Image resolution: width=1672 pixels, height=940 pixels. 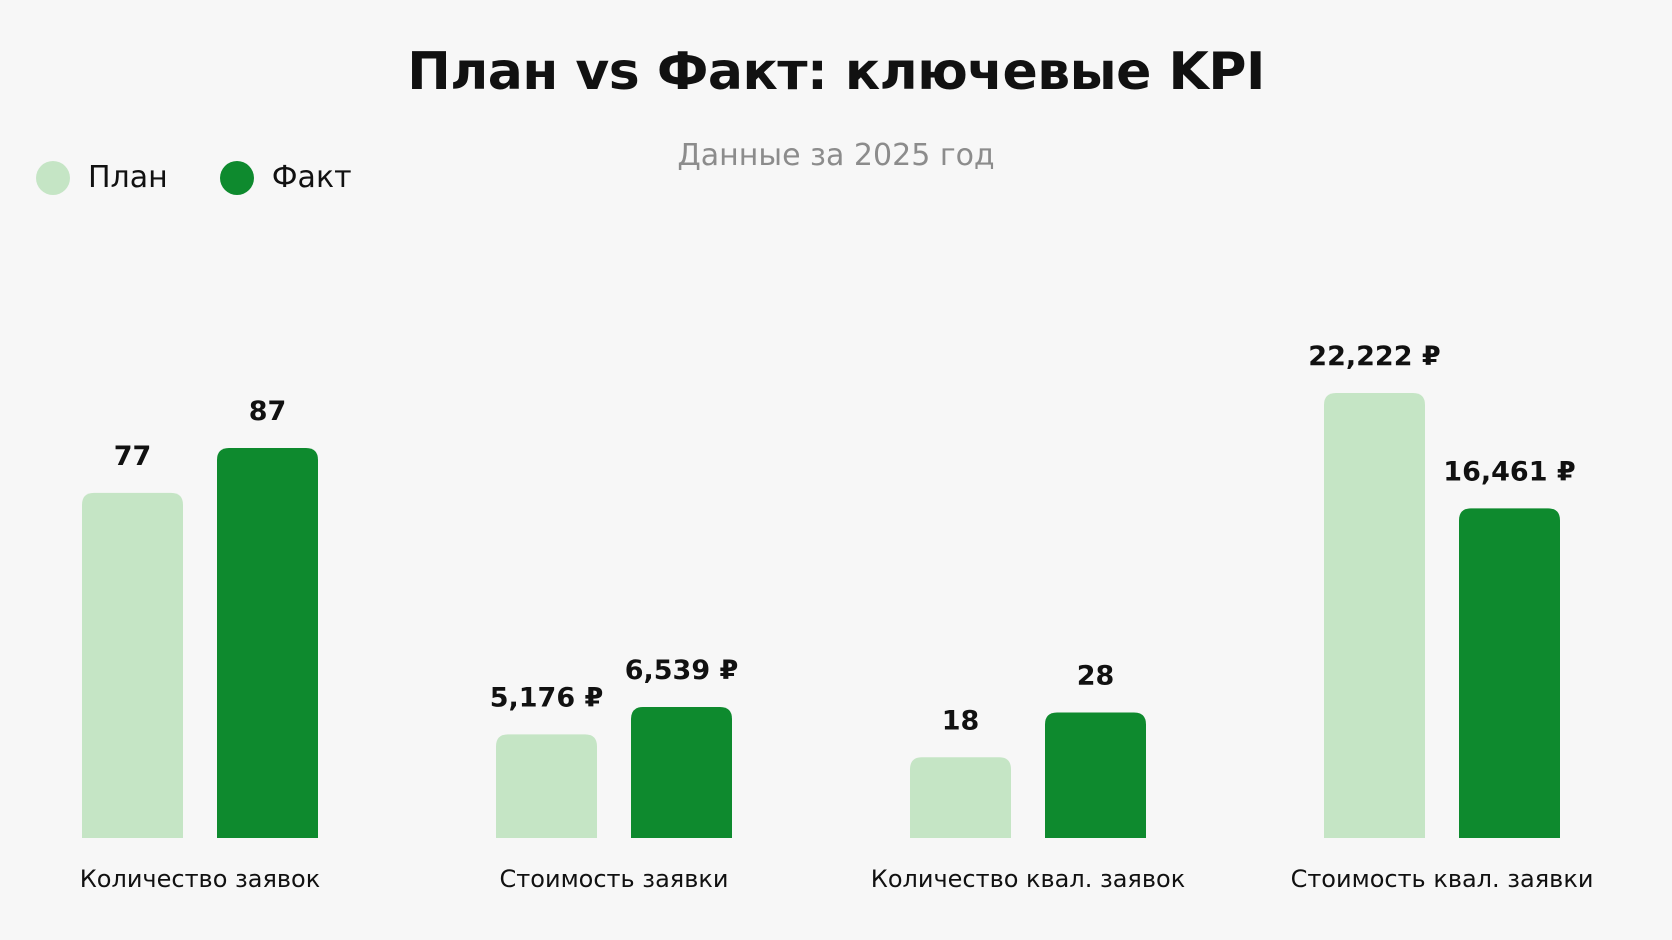 I want to click on bar-value-label-fact-0: 87, so click(x=268, y=411).